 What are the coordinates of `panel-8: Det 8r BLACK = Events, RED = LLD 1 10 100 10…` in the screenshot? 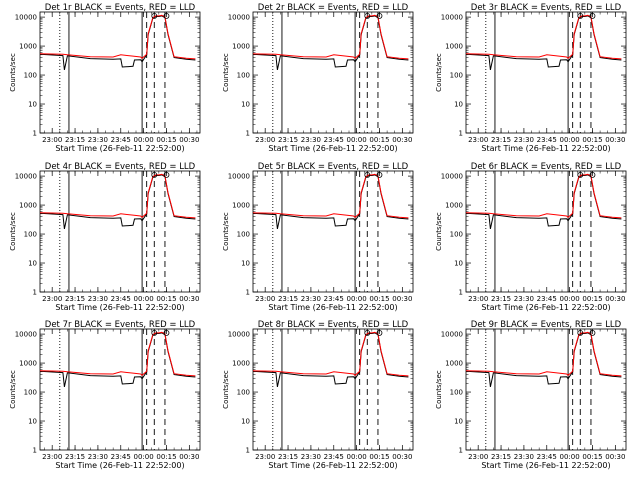 It's located at (318, 395).